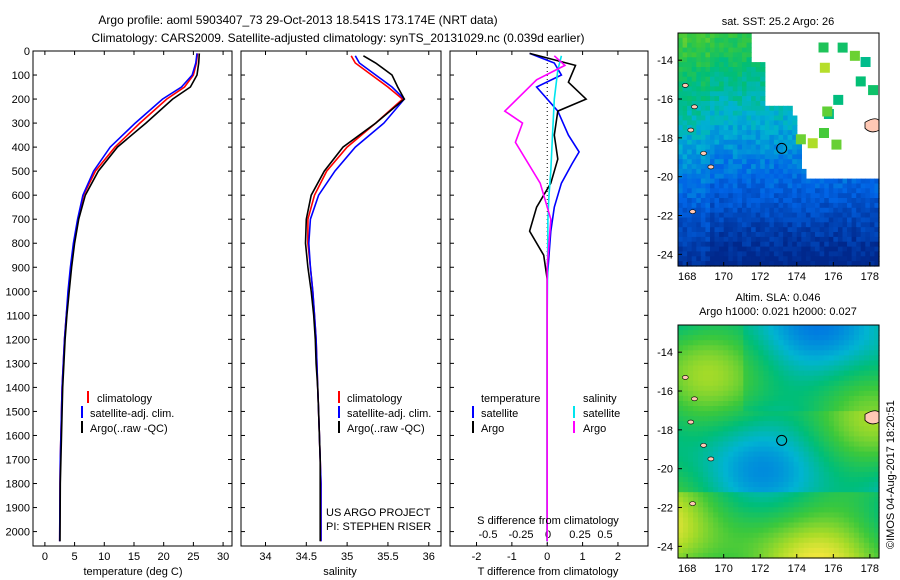  I want to click on depth-tick-label: 600, so click(21, 196).